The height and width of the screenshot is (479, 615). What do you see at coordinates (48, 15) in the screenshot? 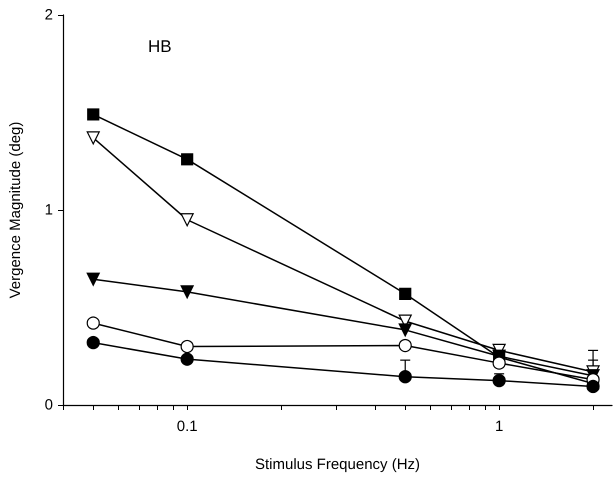
I see `y-tick-label: 2` at bounding box center [48, 15].